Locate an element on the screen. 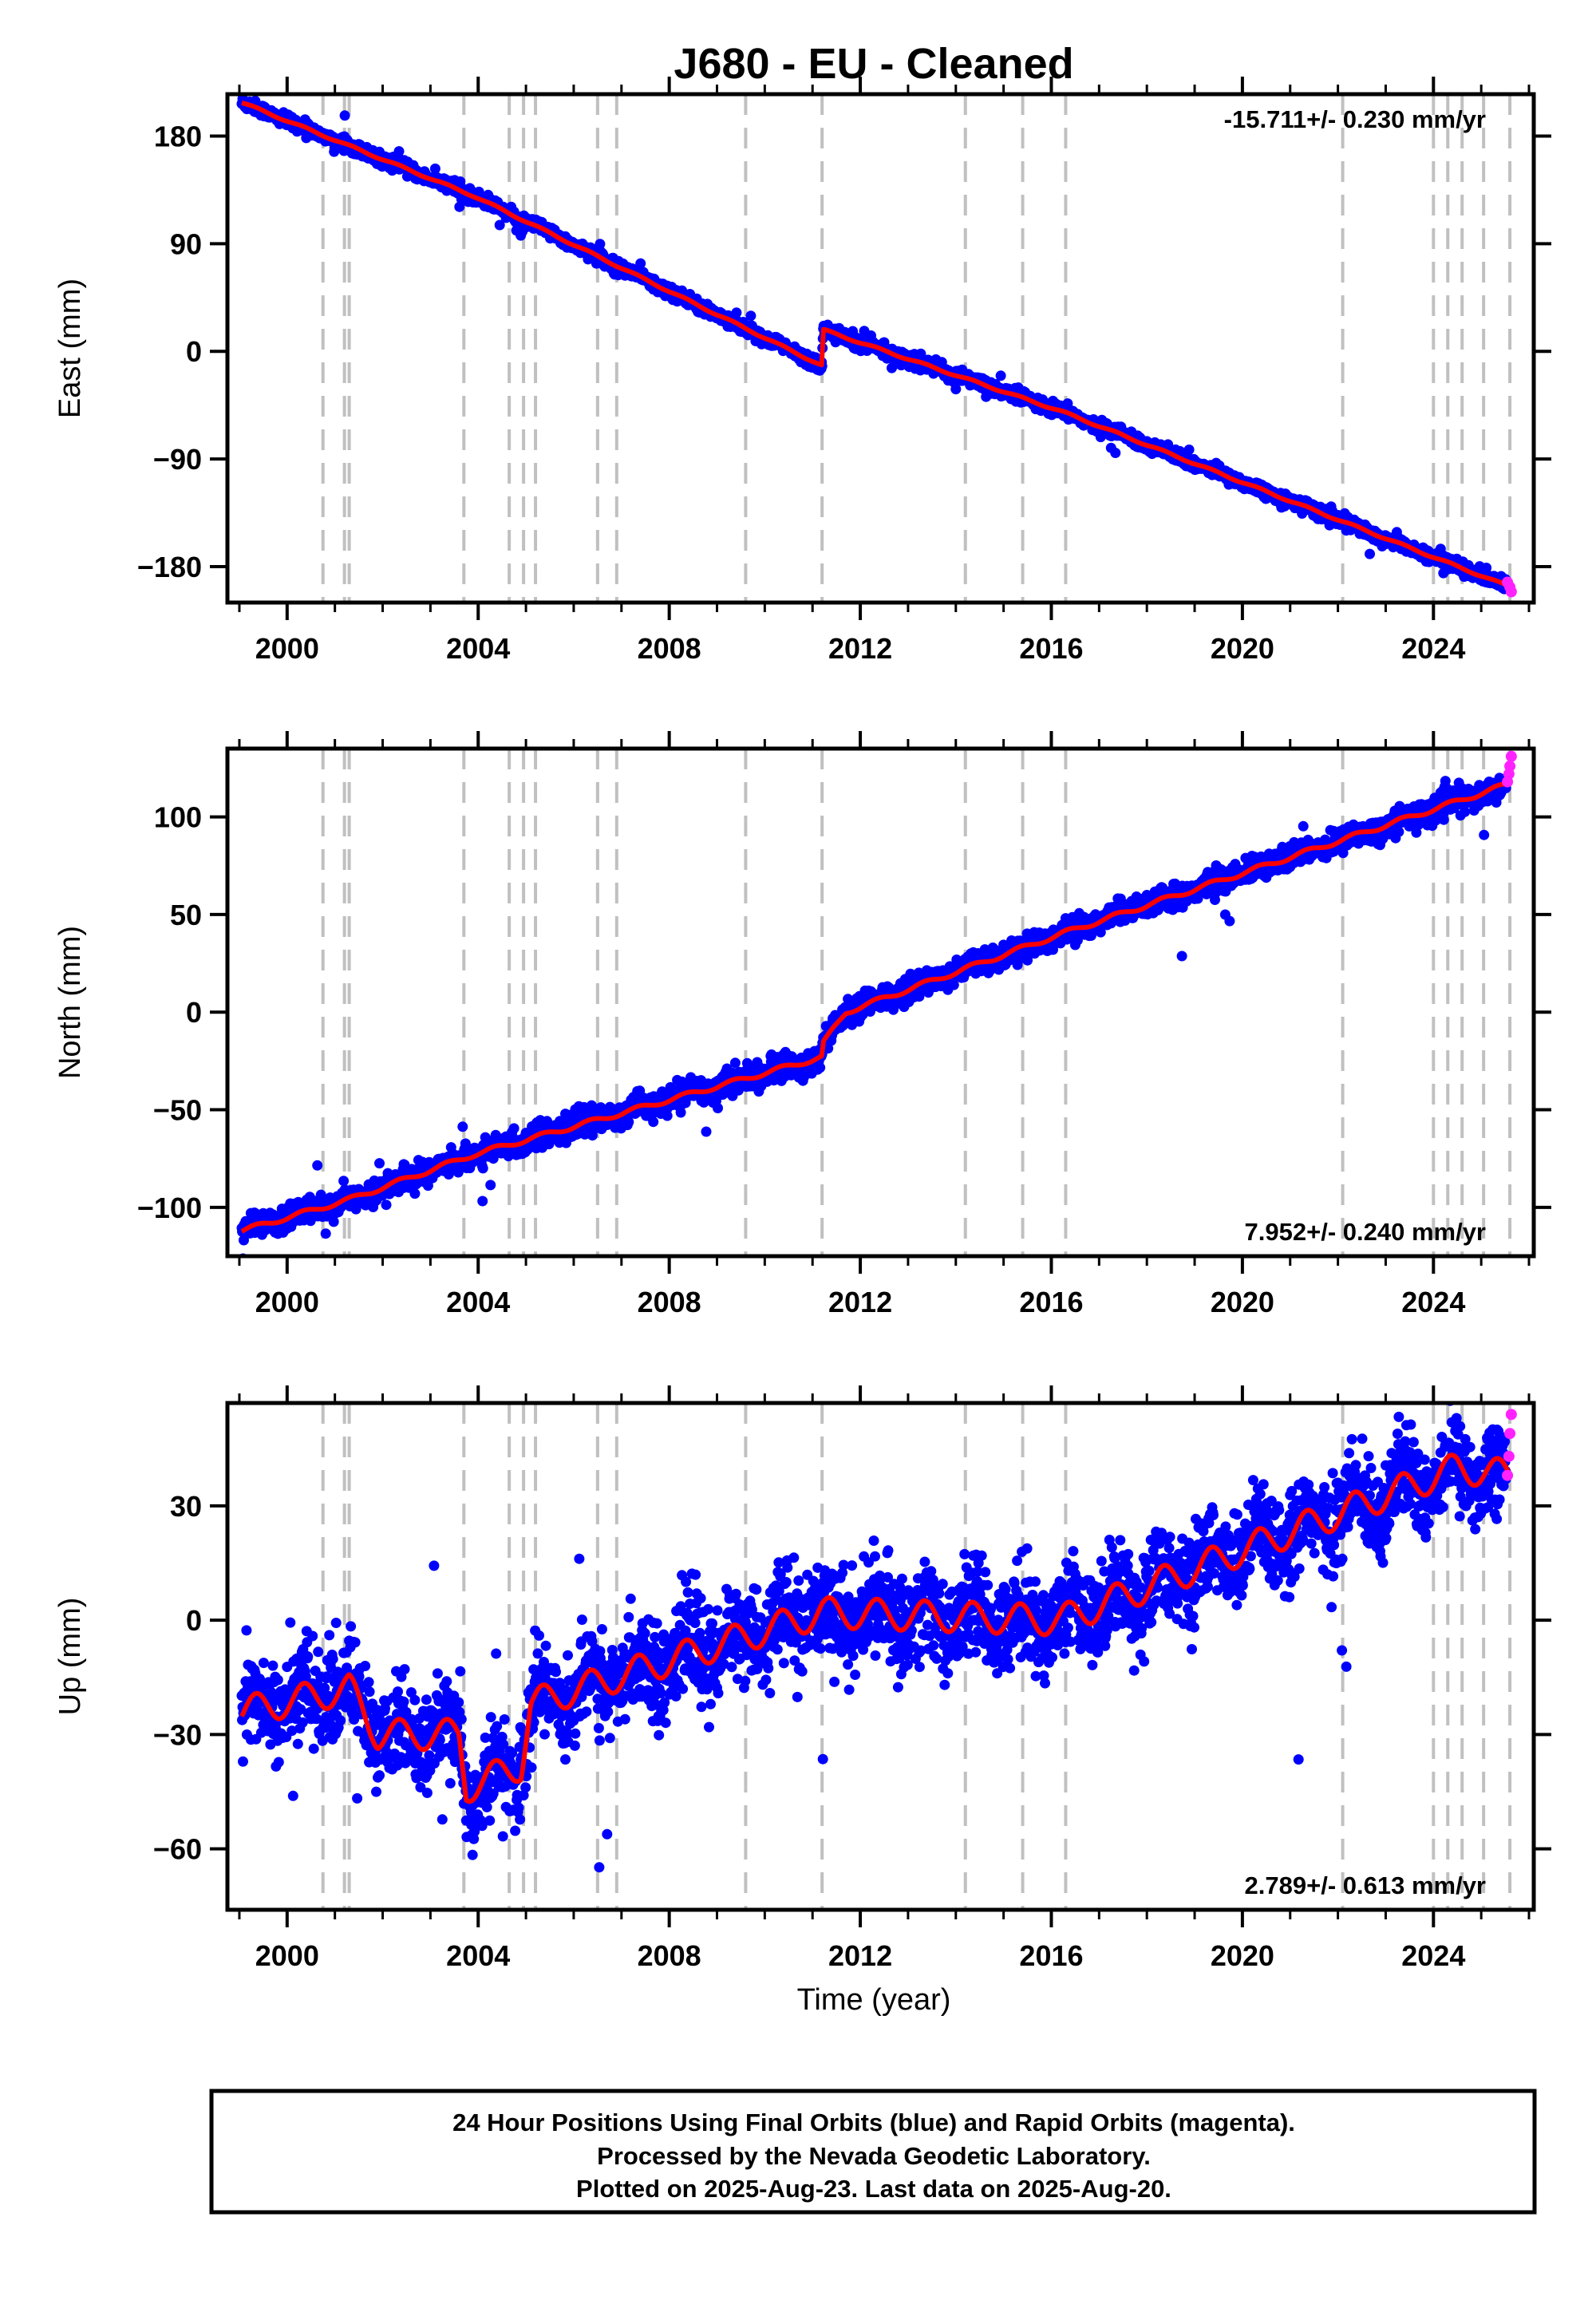 This screenshot has width=1596, height=2316. y-axis-label-east: East (mm) is located at coordinates (70, 348).